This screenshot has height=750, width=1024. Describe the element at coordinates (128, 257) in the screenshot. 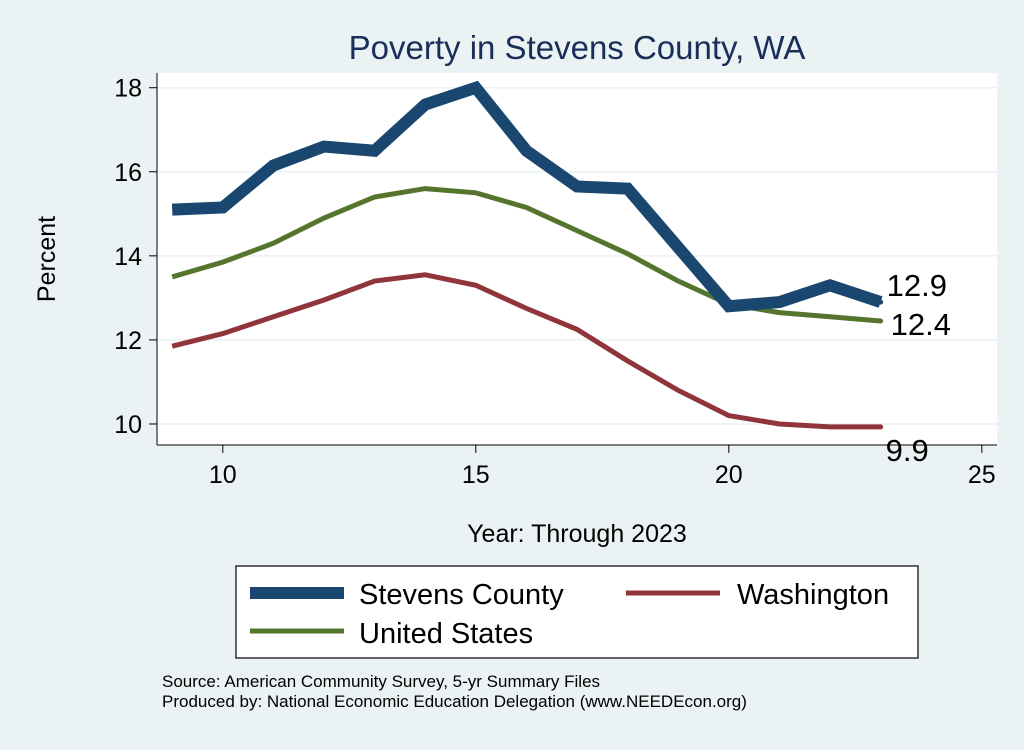

I see `y-tick-label: 14` at that location.